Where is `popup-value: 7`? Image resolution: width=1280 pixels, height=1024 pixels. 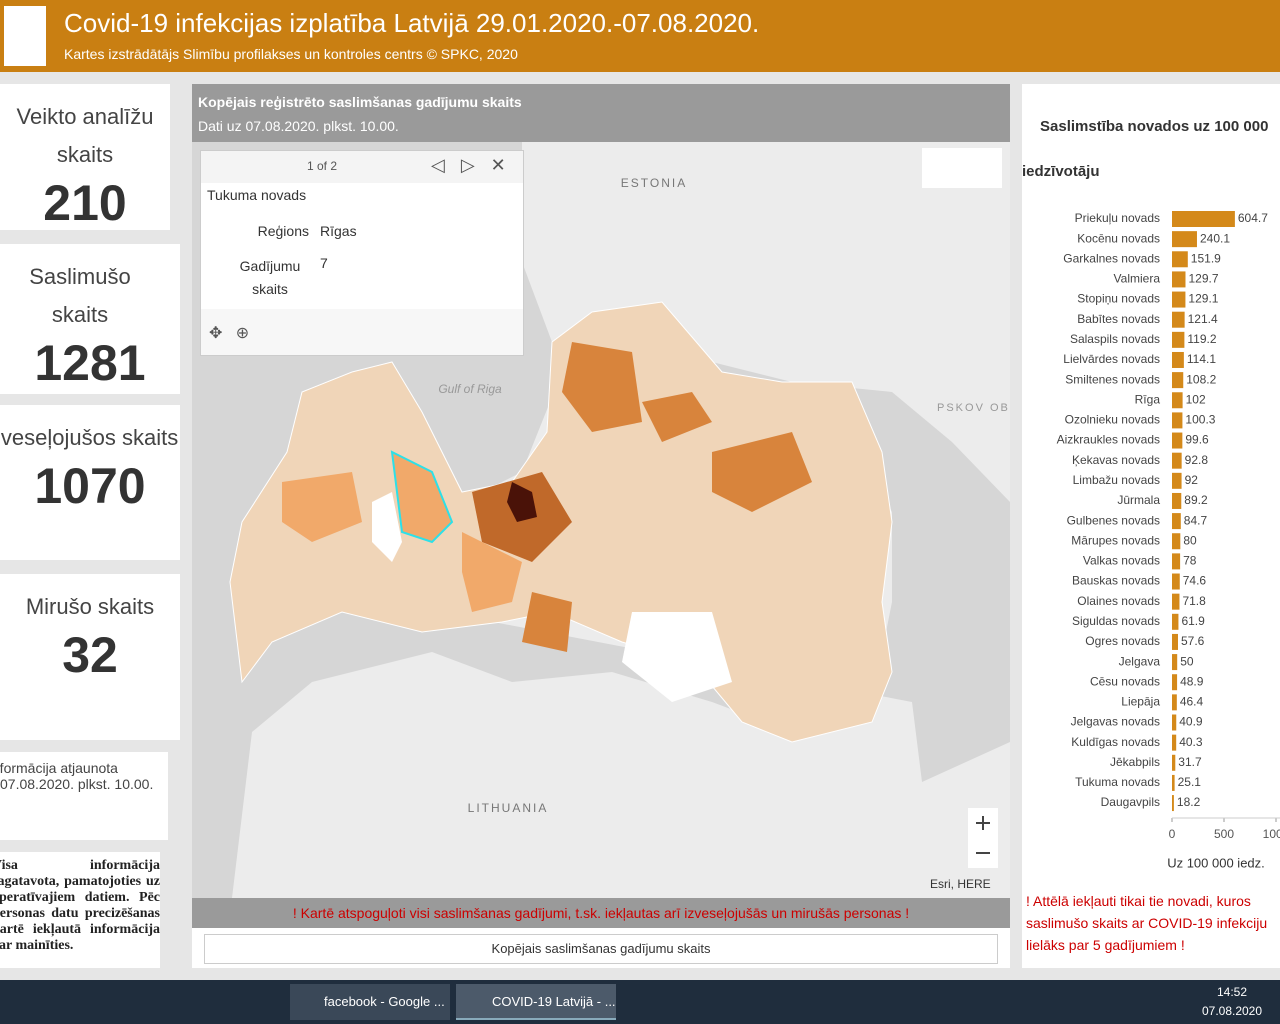
popup-value: 7 is located at coordinates (324, 263).